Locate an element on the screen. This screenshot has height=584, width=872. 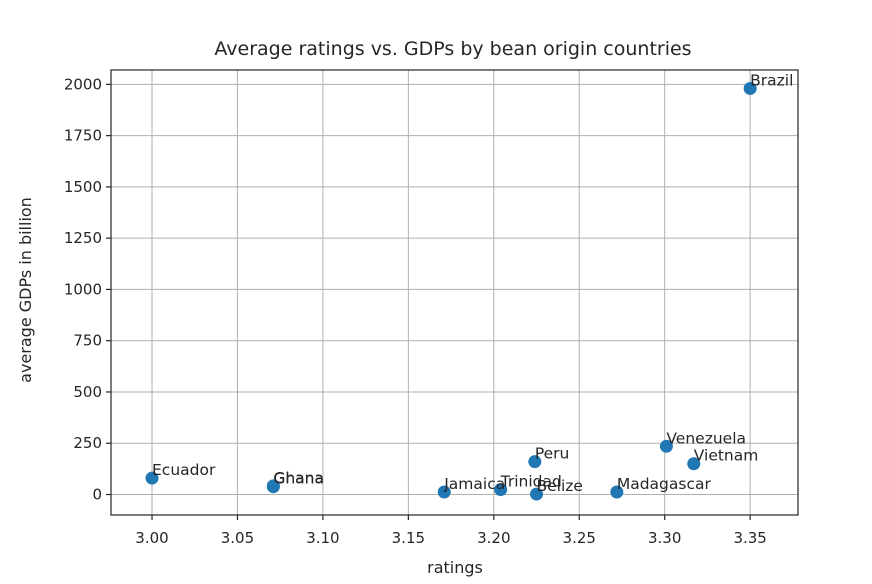
point-label: Trinidad is located at coordinates (531, 482).